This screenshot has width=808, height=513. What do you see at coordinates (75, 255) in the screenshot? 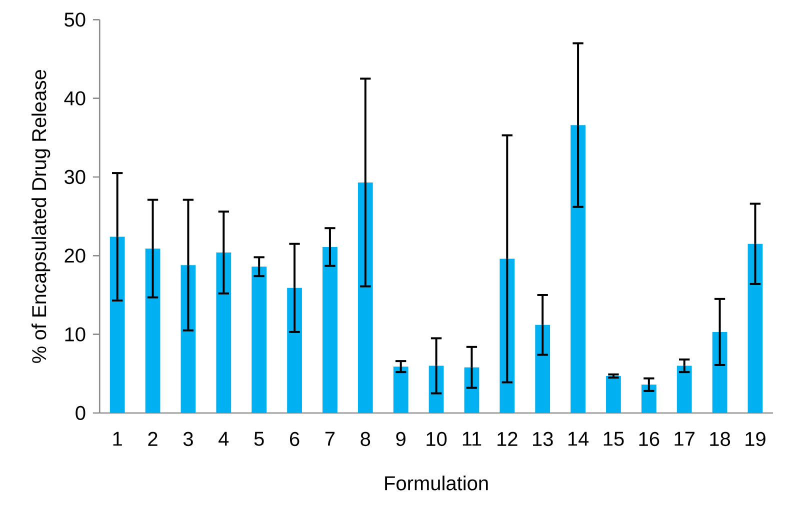
I see `y-tick-label: 20` at bounding box center [75, 255].